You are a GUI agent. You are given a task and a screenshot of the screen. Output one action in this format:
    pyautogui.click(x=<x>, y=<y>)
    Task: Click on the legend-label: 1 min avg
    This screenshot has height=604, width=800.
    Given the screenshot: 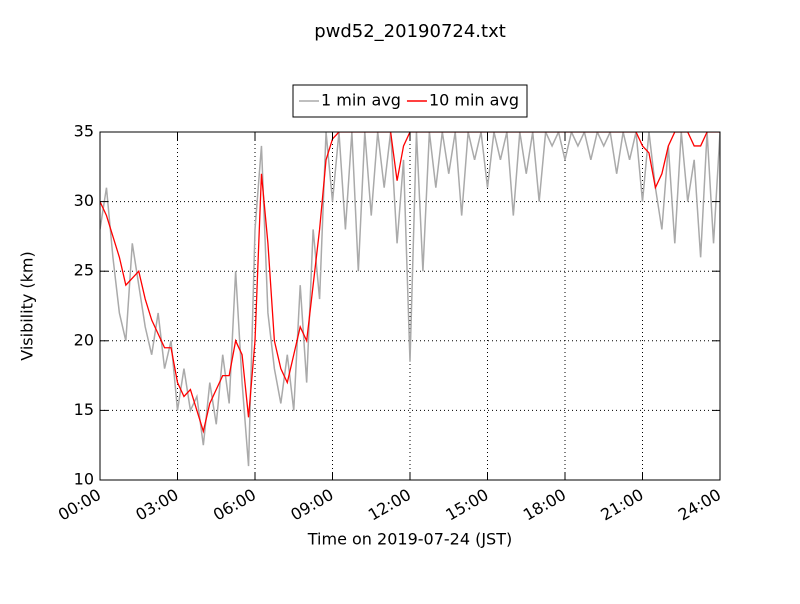 What is the action you would take?
    pyautogui.click(x=361, y=100)
    